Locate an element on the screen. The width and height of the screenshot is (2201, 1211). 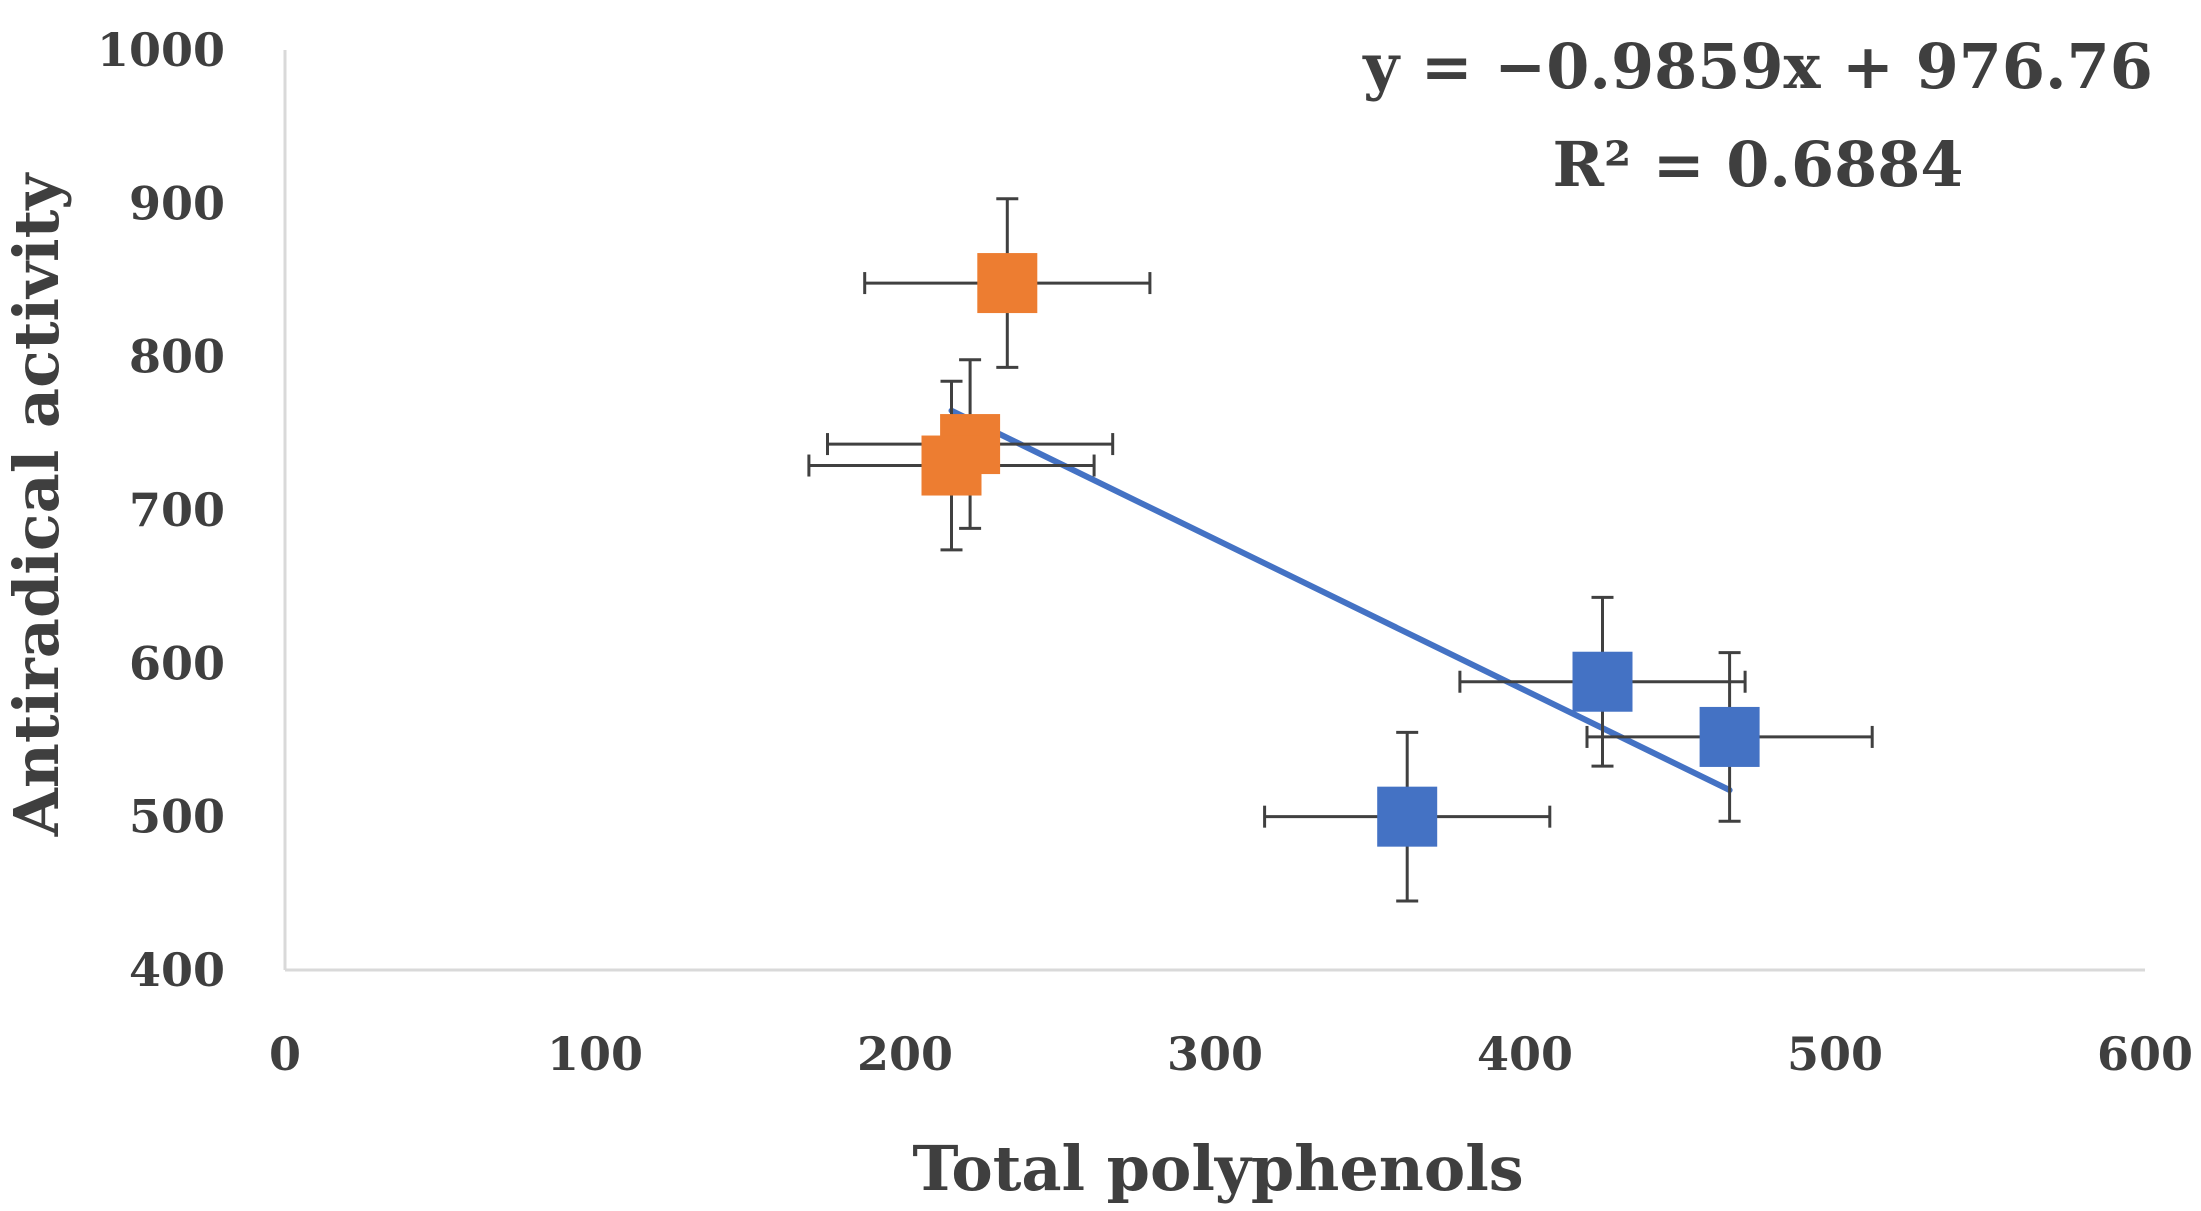
x-tick-label: 0 is located at coordinates (285, 1054).